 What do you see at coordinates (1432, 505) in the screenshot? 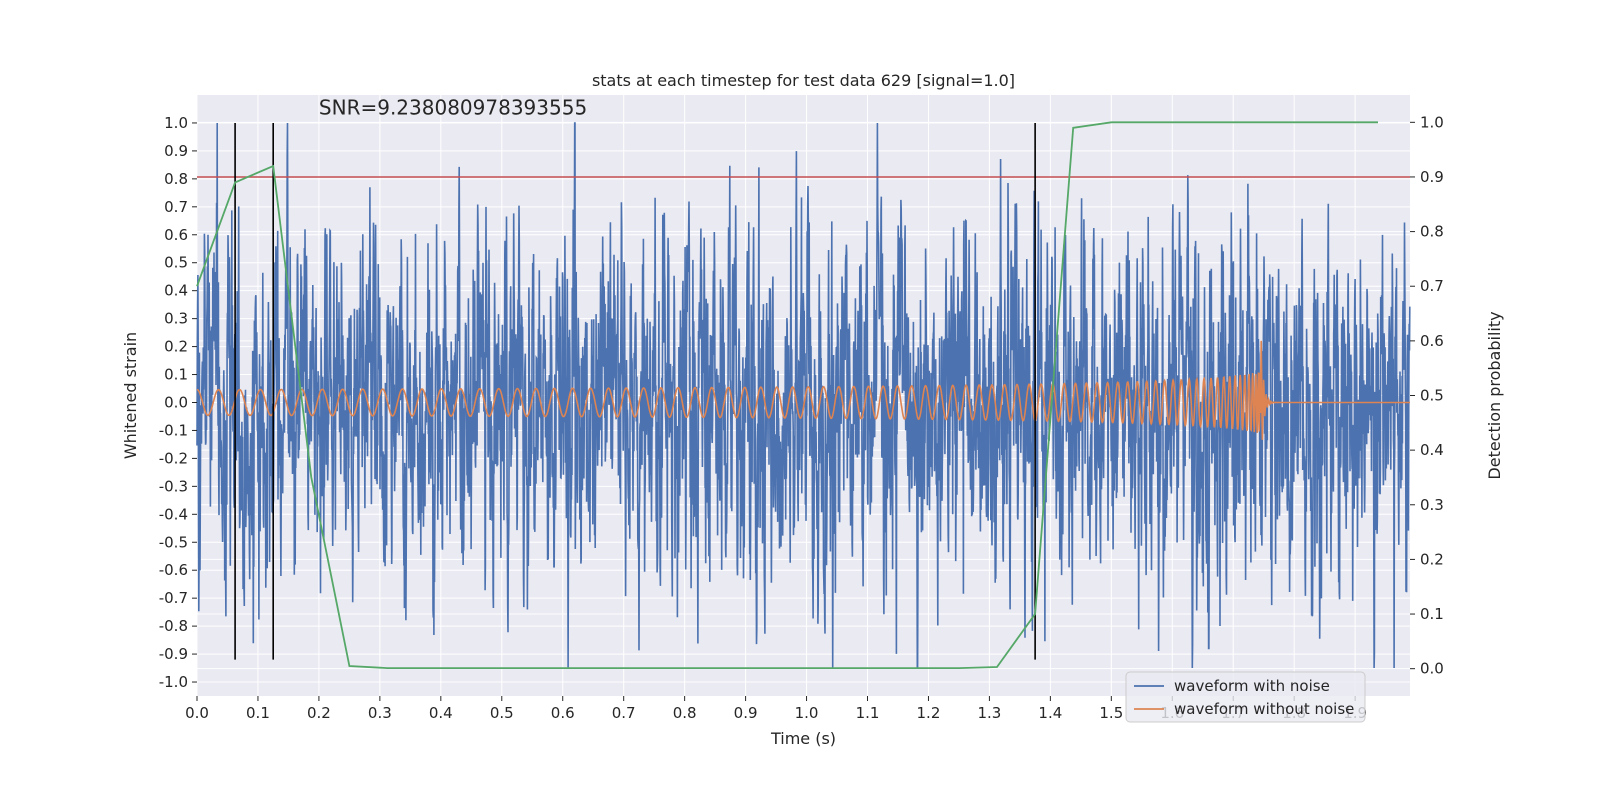
I see `y-right-tick-label: 0.3` at bounding box center [1432, 505].